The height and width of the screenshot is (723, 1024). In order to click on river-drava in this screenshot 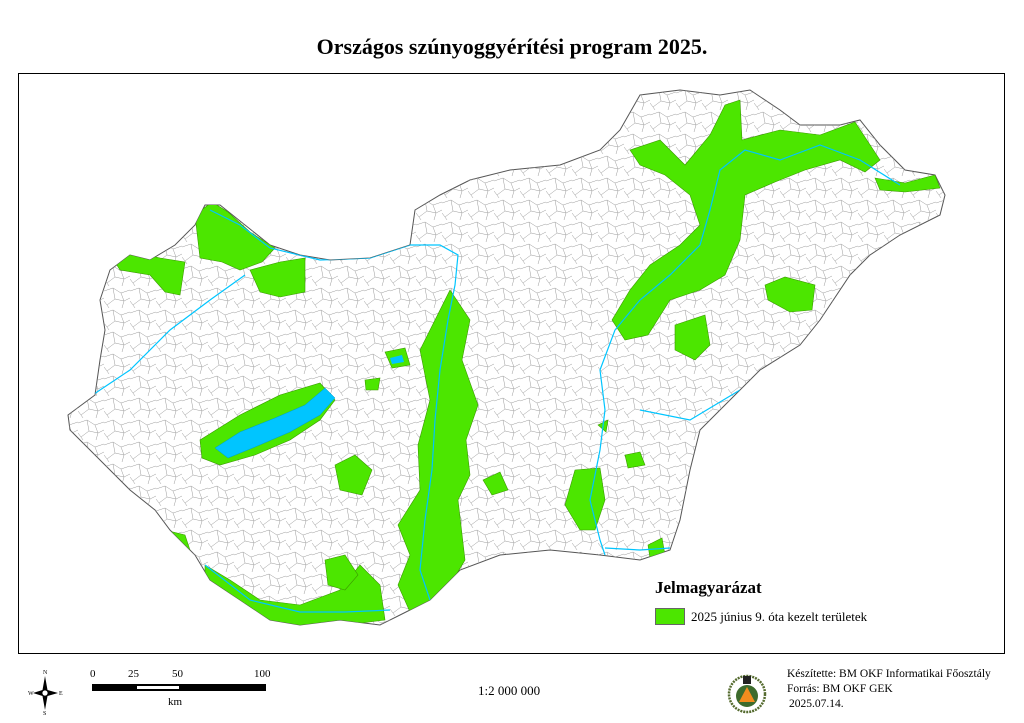, I will do `click(297, 588)`.